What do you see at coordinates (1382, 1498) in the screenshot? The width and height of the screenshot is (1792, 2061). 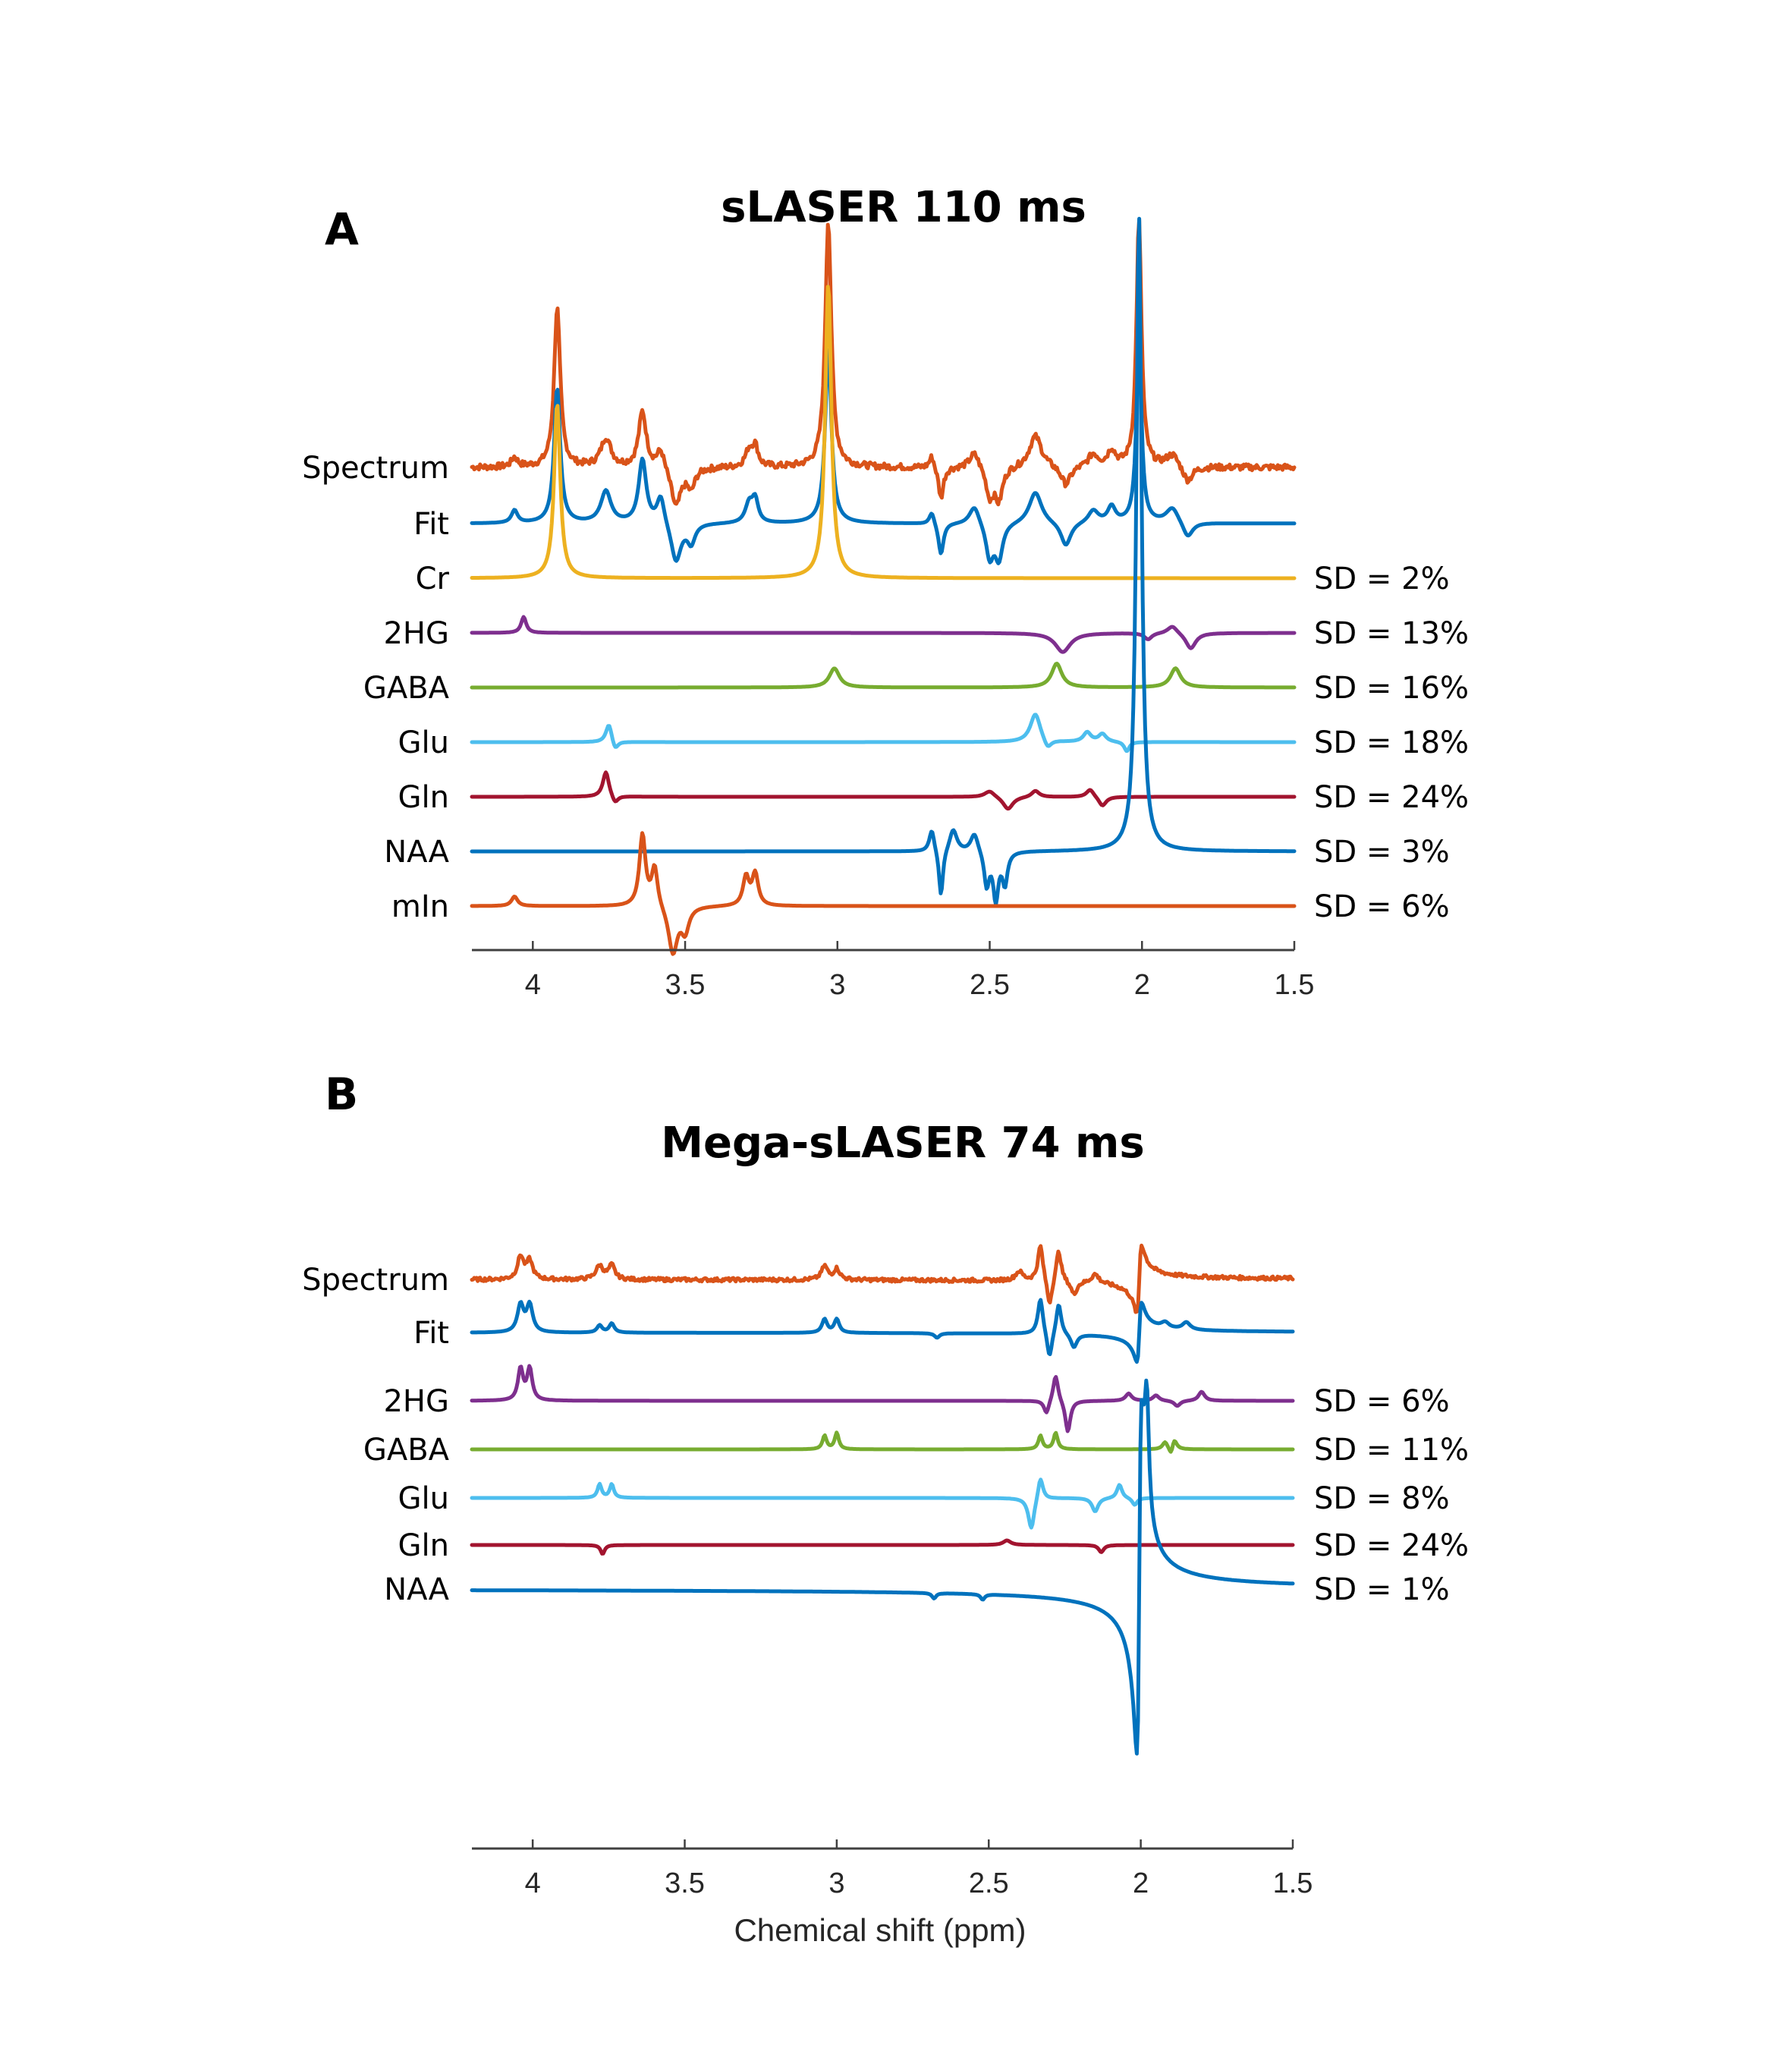 I see `sd-label-glu: SD = 8%` at bounding box center [1382, 1498].